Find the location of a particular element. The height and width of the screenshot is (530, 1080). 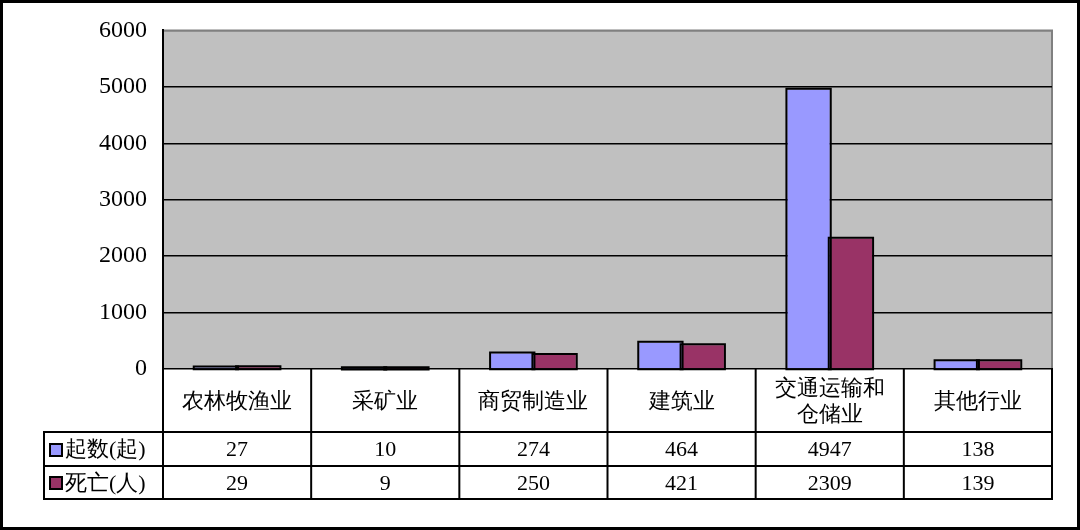

data-label: 29 is located at coordinates (237, 482).